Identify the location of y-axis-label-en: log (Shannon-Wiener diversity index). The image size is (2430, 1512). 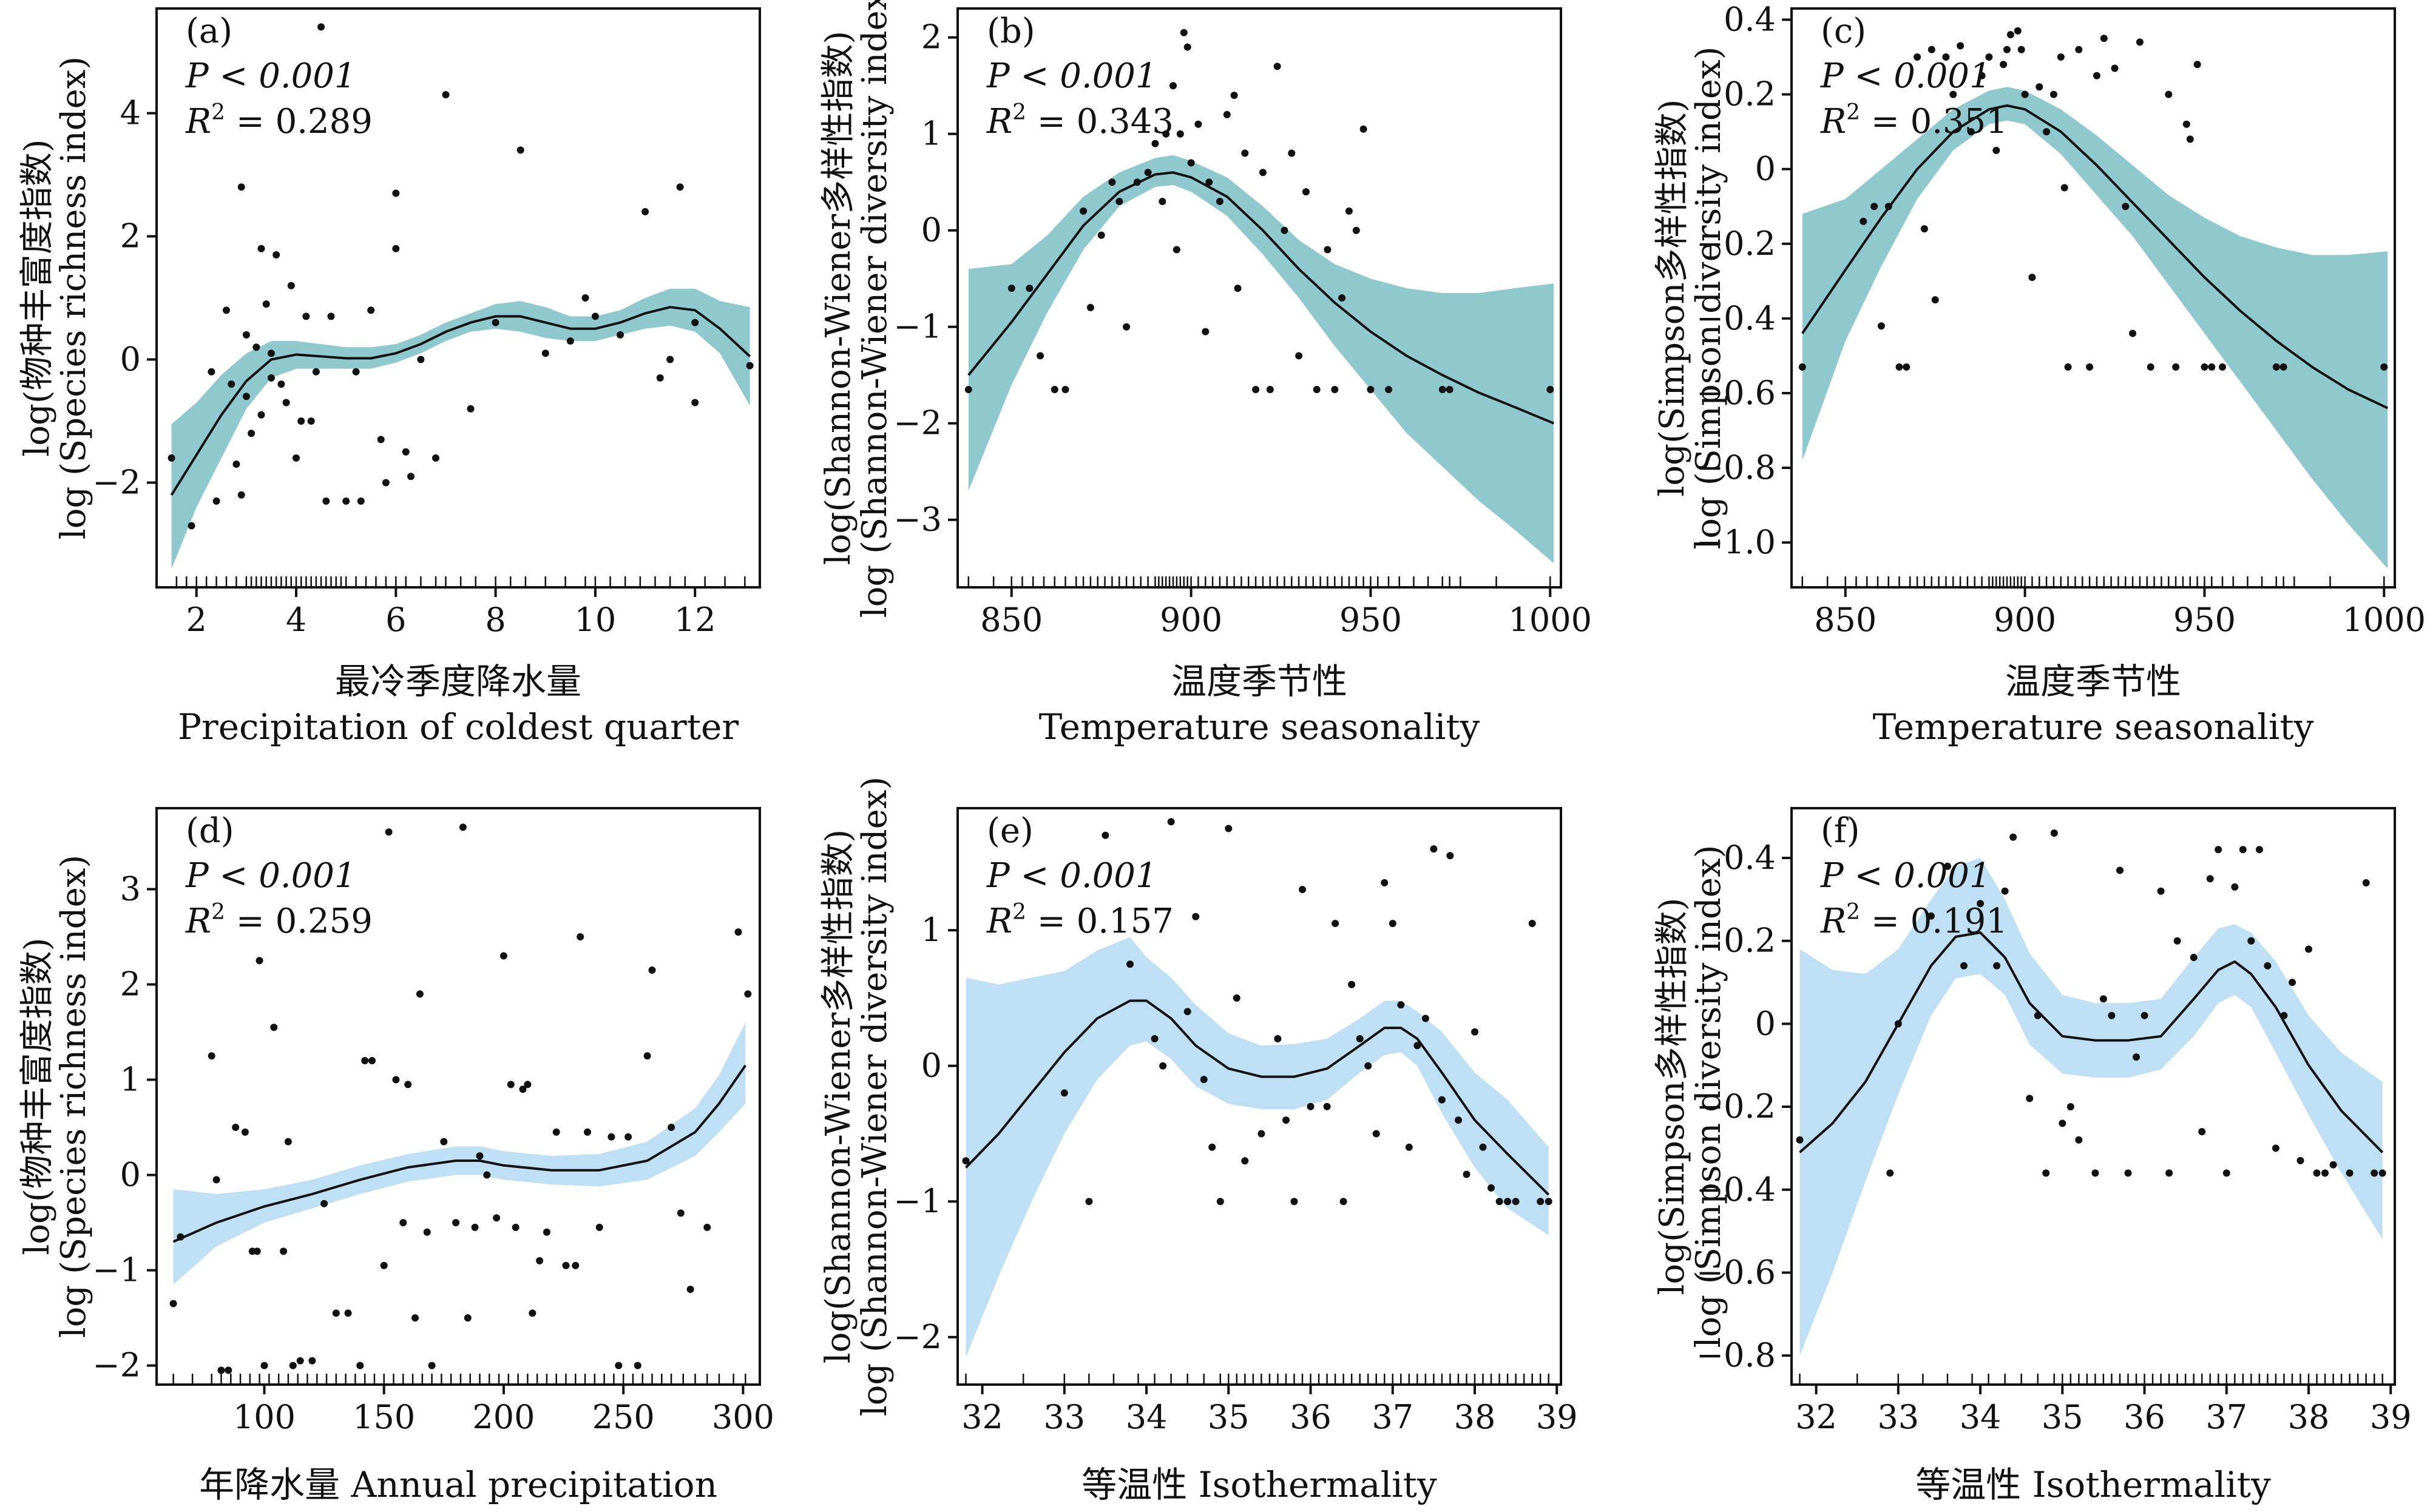
(875, 309).